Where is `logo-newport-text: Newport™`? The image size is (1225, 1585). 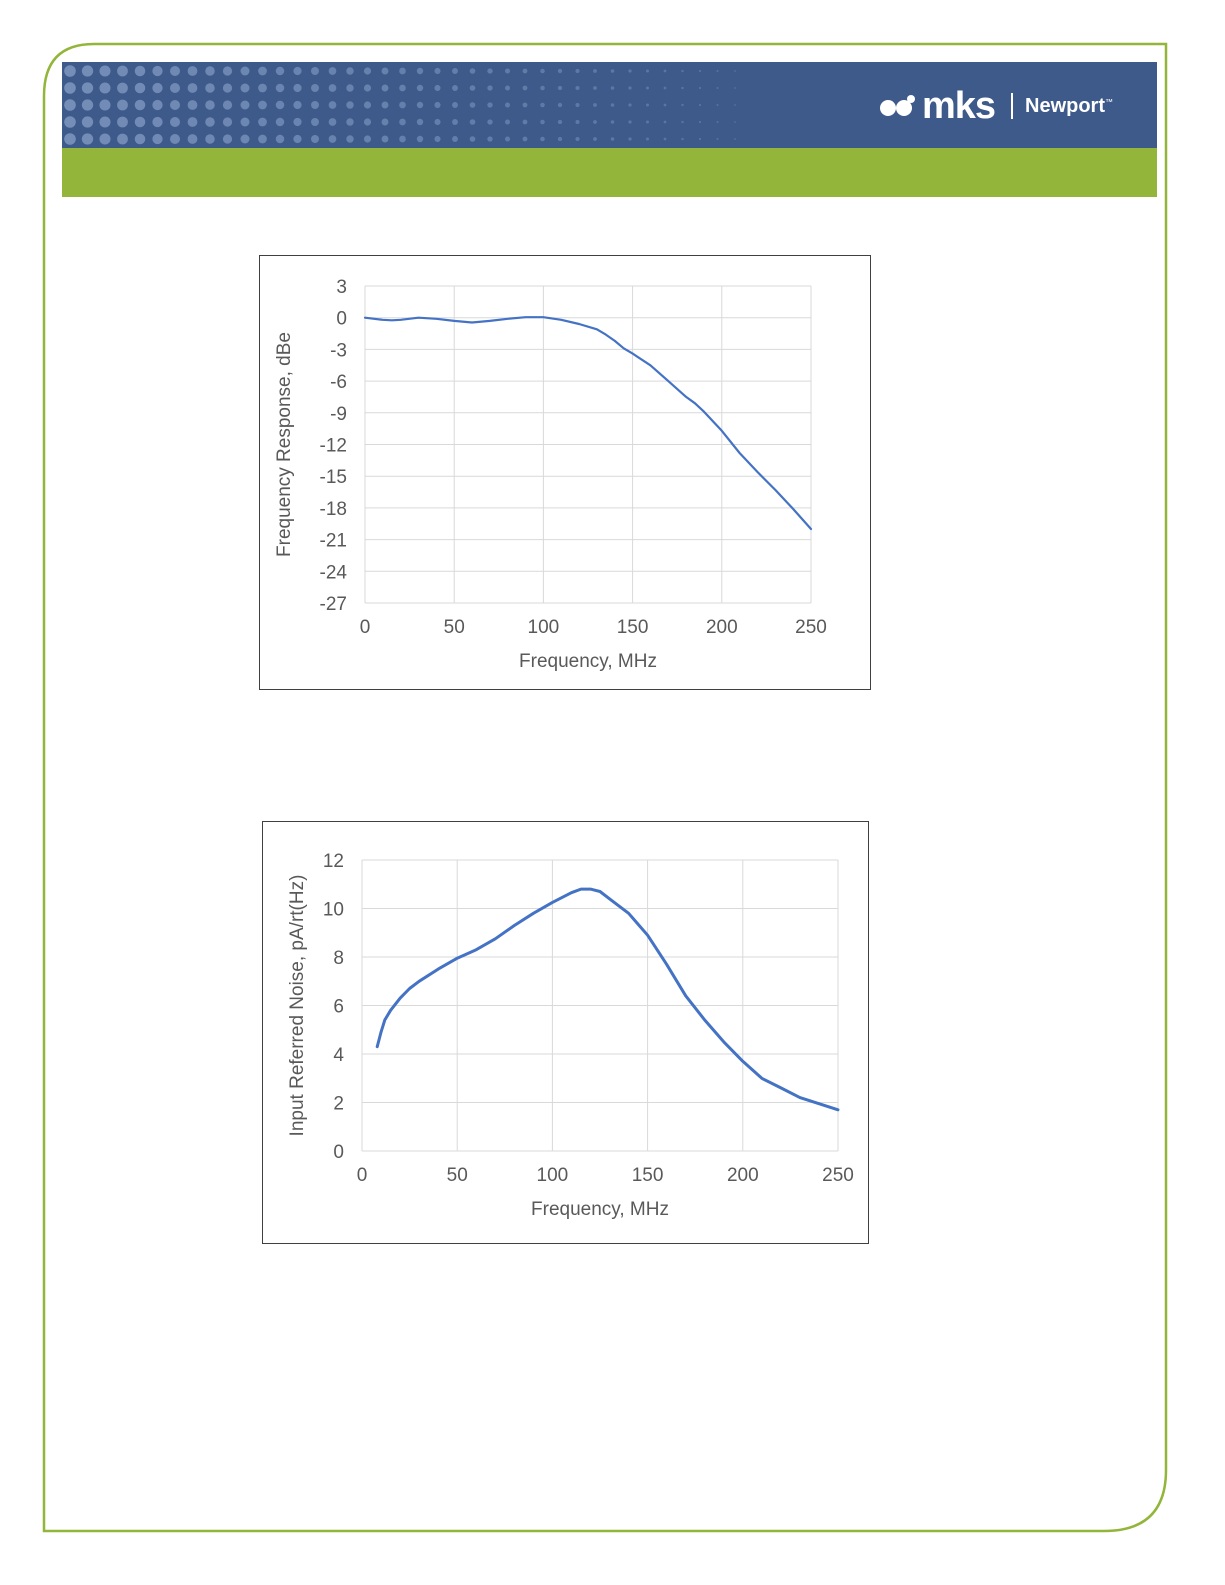 logo-newport-text: Newport™ is located at coordinates (1069, 106).